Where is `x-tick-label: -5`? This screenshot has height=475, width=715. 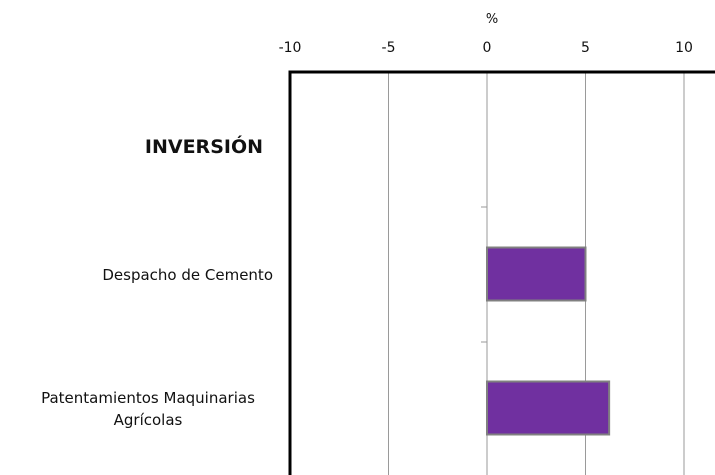
x-tick-label: -5 is located at coordinates (389, 48).